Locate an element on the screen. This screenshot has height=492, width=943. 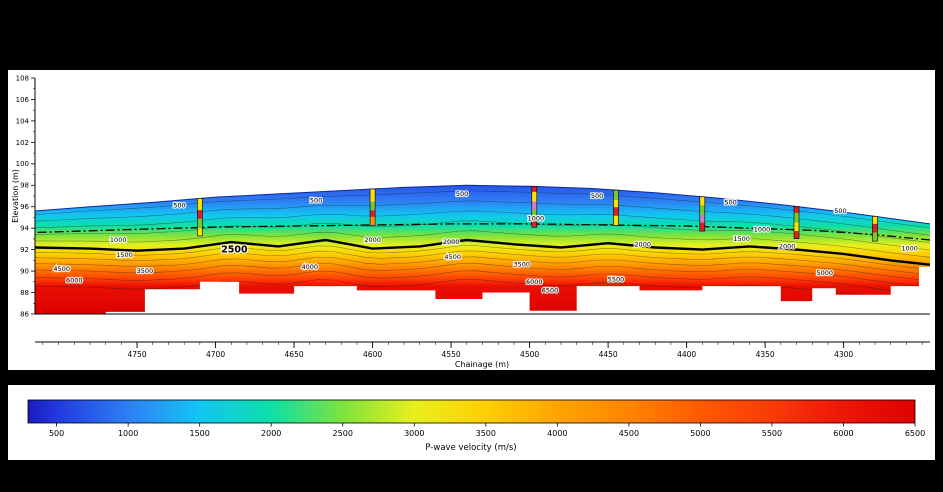
x-tick-label: 4350 is located at coordinates (765, 354).